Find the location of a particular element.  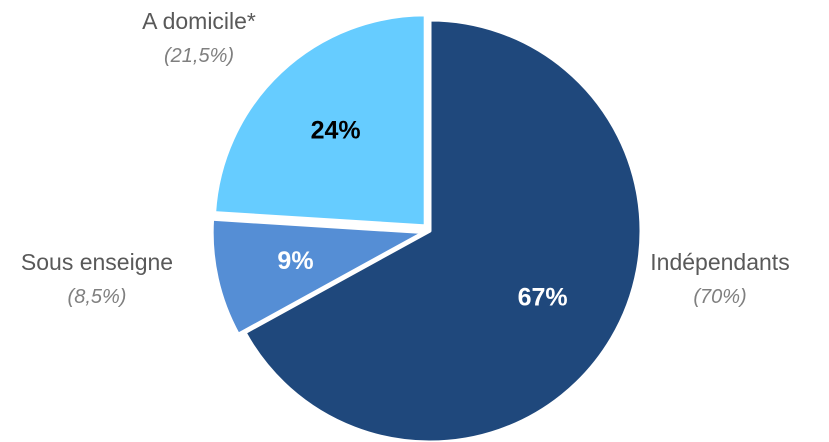

slice-category-label-a-domicile: A domicile* is located at coordinates (199, 21).